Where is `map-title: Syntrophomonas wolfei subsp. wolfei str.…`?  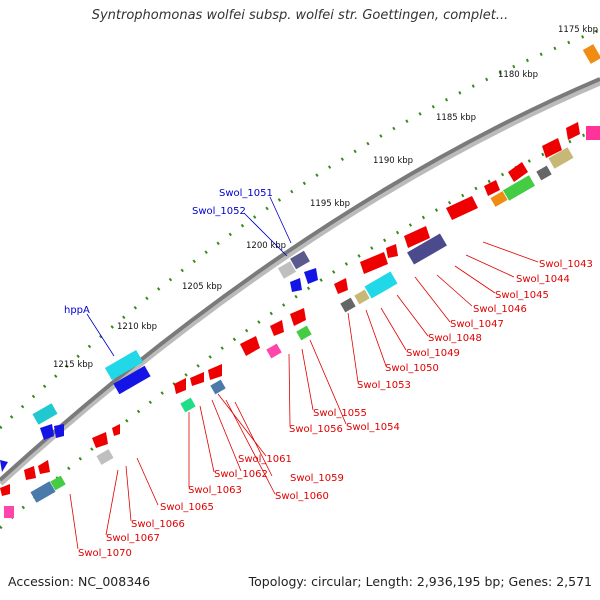 map-title: Syntrophomonas wolfei subsp. wolfei str.… is located at coordinates (300, 15).